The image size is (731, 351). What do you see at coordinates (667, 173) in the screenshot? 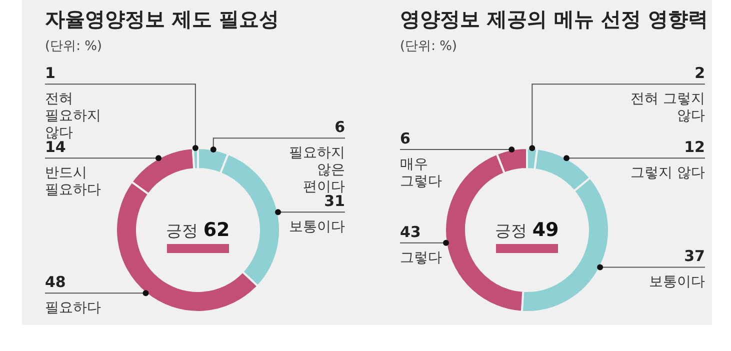
I see `slice-label: 그렇지 않다` at bounding box center [667, 173].